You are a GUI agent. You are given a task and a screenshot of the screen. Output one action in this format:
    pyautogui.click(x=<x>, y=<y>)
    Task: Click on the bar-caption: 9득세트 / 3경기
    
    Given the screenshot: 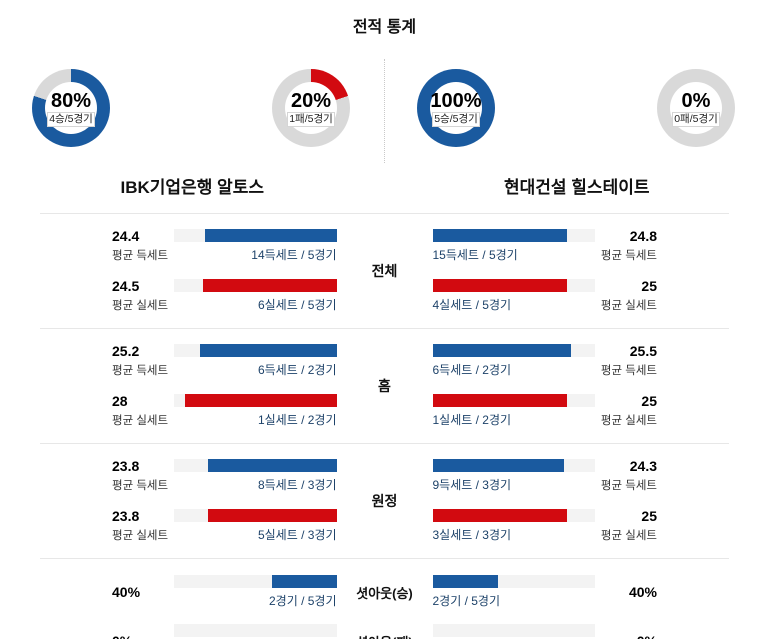 What is the action you would take?
    pyautogui.click(x=472, y=485)
    